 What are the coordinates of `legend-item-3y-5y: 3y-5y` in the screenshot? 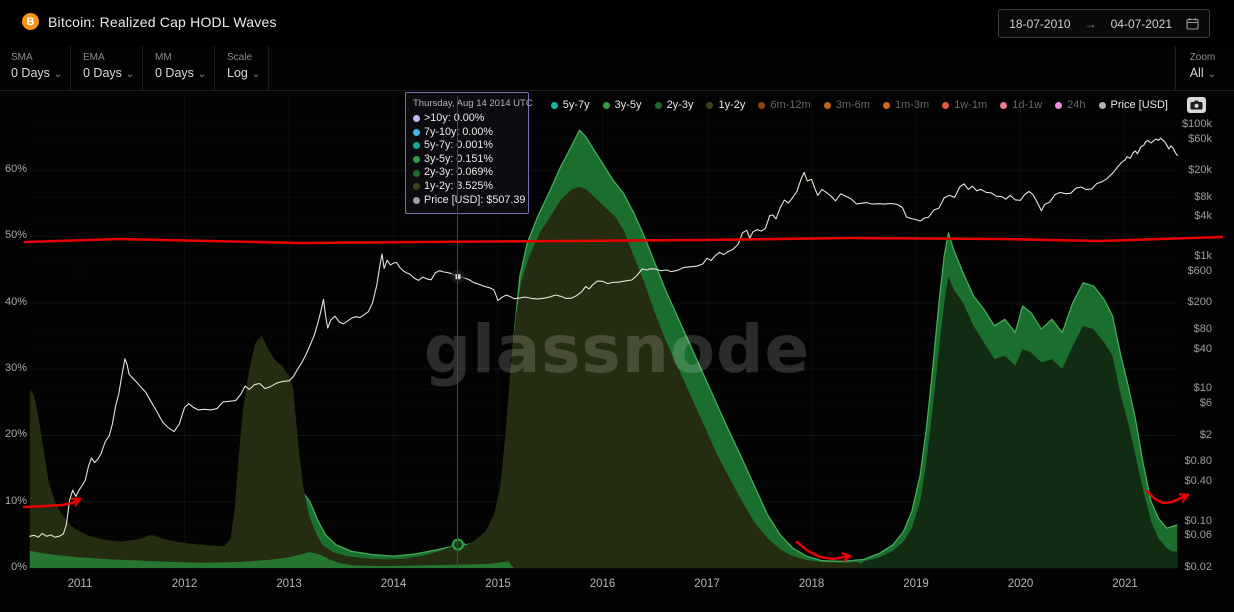 It's located at (622, 105).